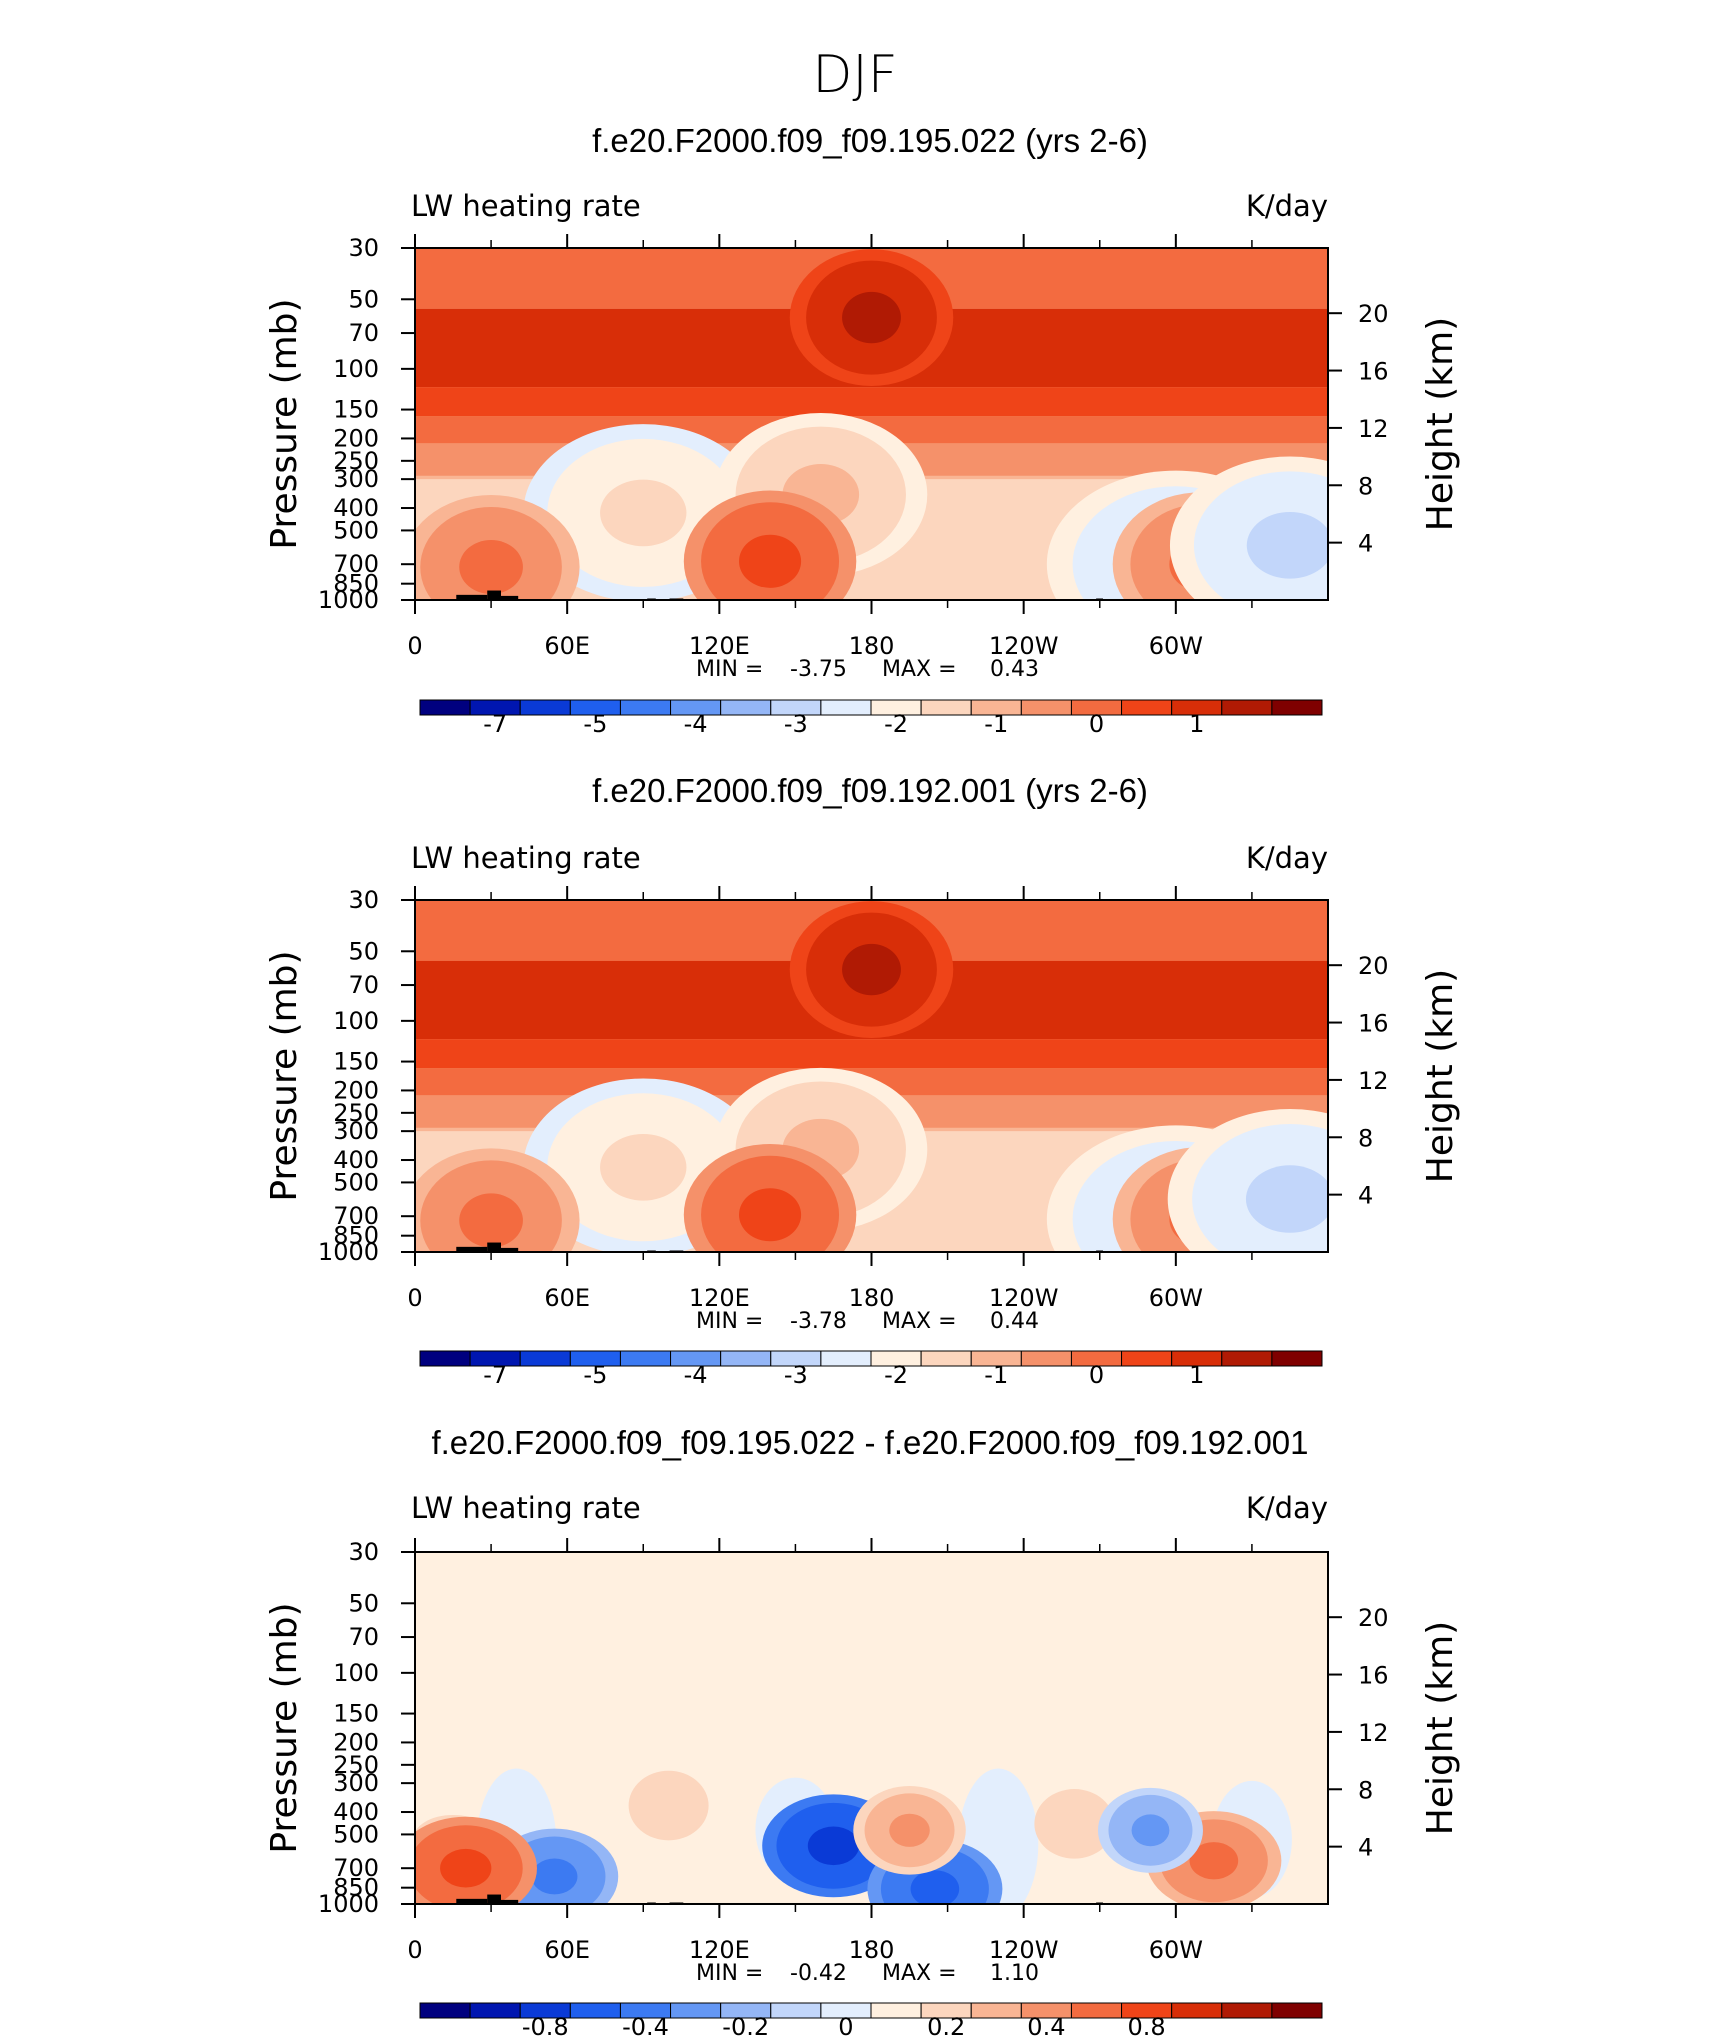 The width and height of the screenshot is (1710, 2038). I want to click on panel-title: f.e20.F2000.f09_f09.192.001 (yrs 2-6), so click(870, 790).